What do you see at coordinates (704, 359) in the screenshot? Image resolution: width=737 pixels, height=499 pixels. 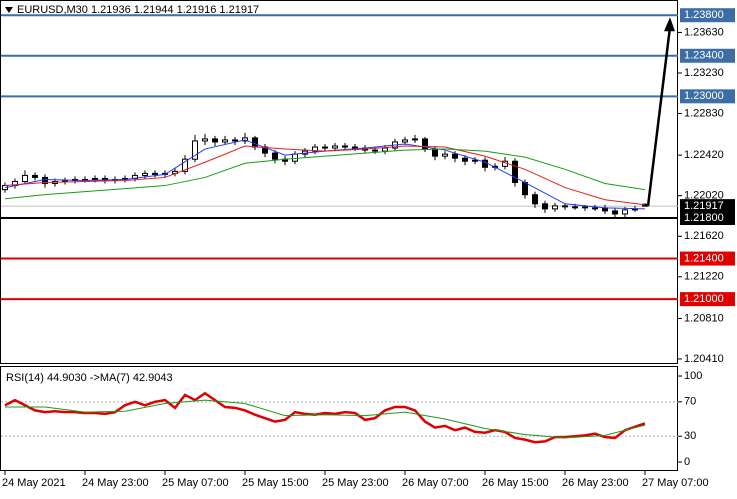 I see `y-tick-label: 1.20410` at bounding box center [704, 359].